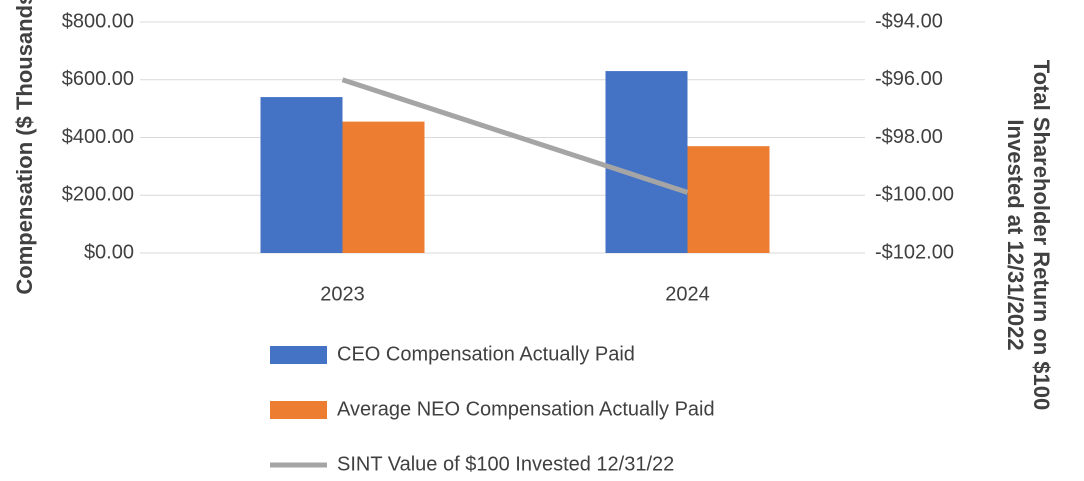 This screenshot has height=481, width=1084. I want to click on y2-tick-label: -$94.00, so click(909, 21).